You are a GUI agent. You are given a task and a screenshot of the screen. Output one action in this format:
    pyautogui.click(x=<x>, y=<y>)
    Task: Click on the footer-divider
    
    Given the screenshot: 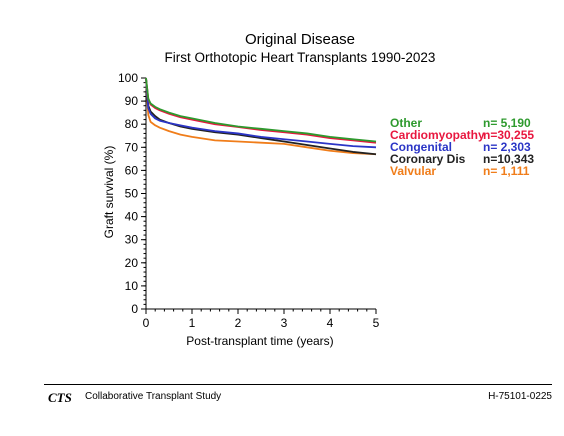 What is the action you would take?
    pyautogui.click(x=298, y=384)
    